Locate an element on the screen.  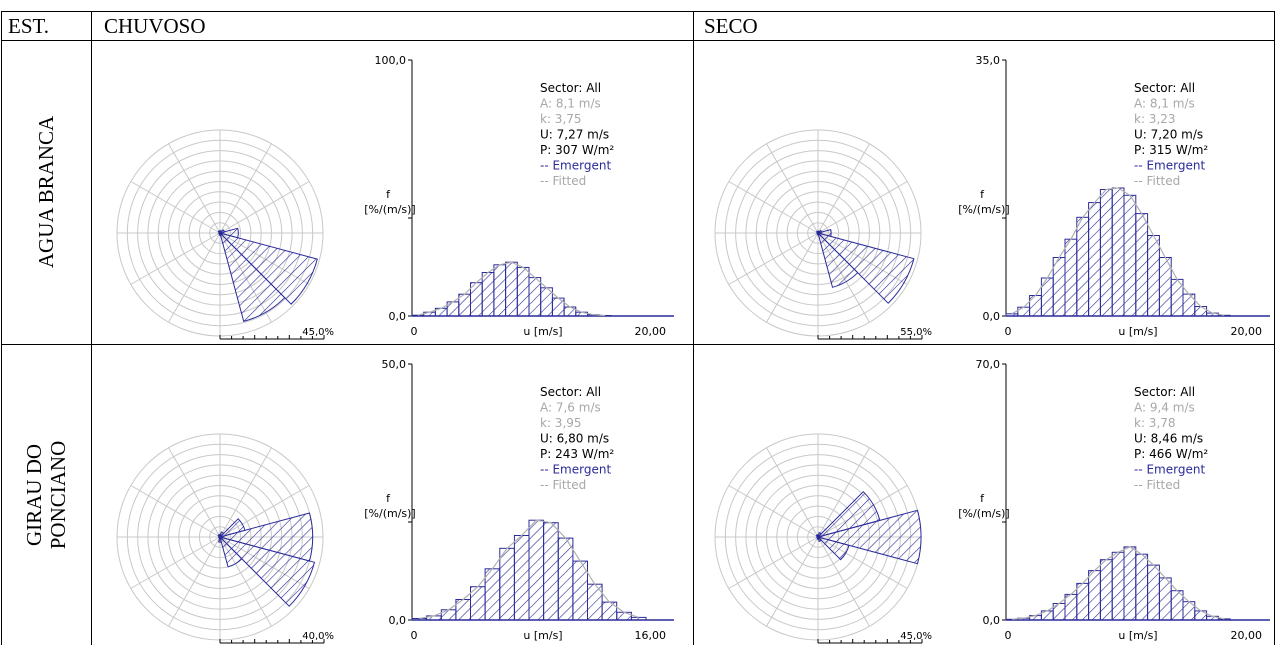
y-top-label: 70,0 is located at coordinates (988, 364).